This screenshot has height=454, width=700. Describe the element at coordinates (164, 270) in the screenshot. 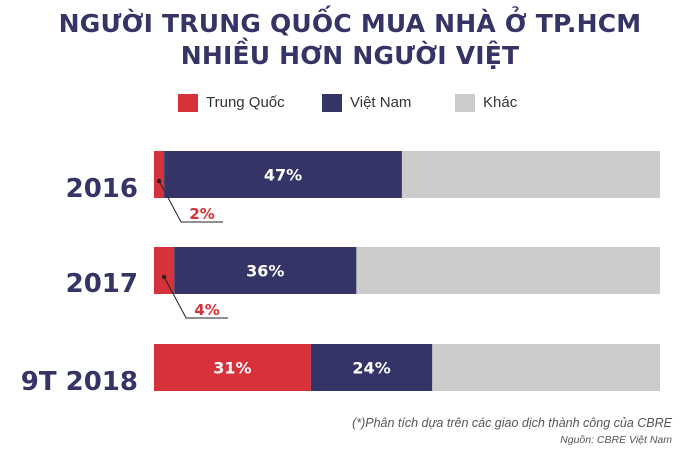

I see `bar-2017-trung-quoc` at that location.